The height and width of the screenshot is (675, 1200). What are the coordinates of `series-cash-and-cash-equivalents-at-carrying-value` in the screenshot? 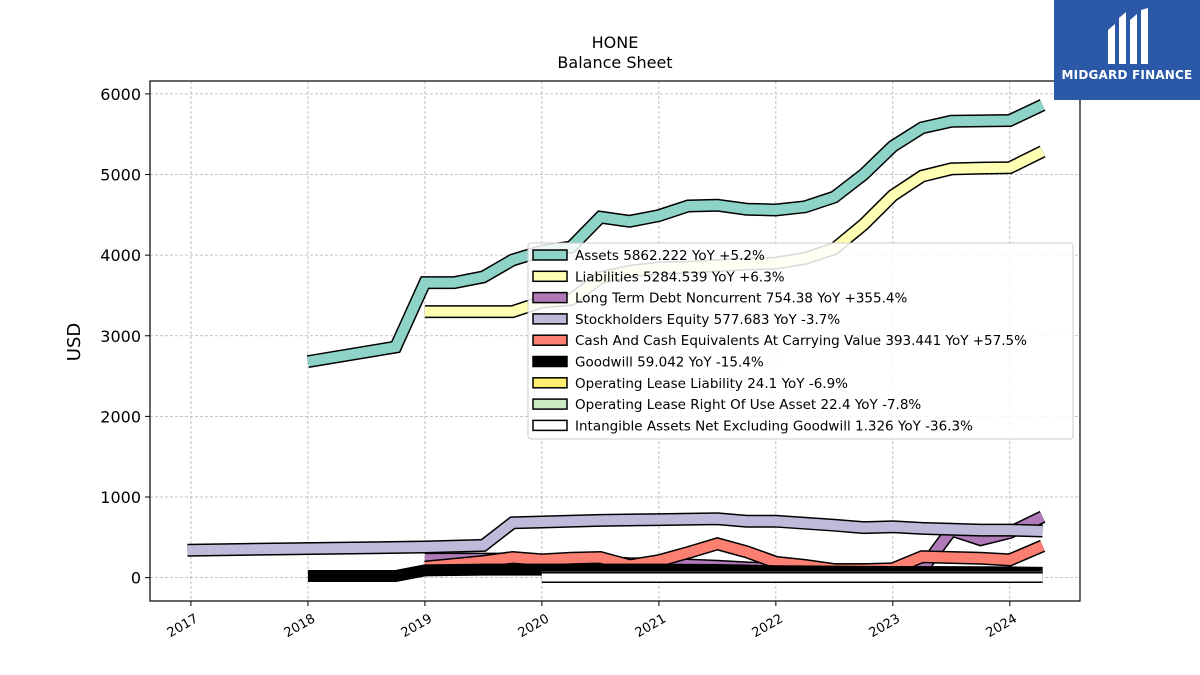 It's located at (735, 557).